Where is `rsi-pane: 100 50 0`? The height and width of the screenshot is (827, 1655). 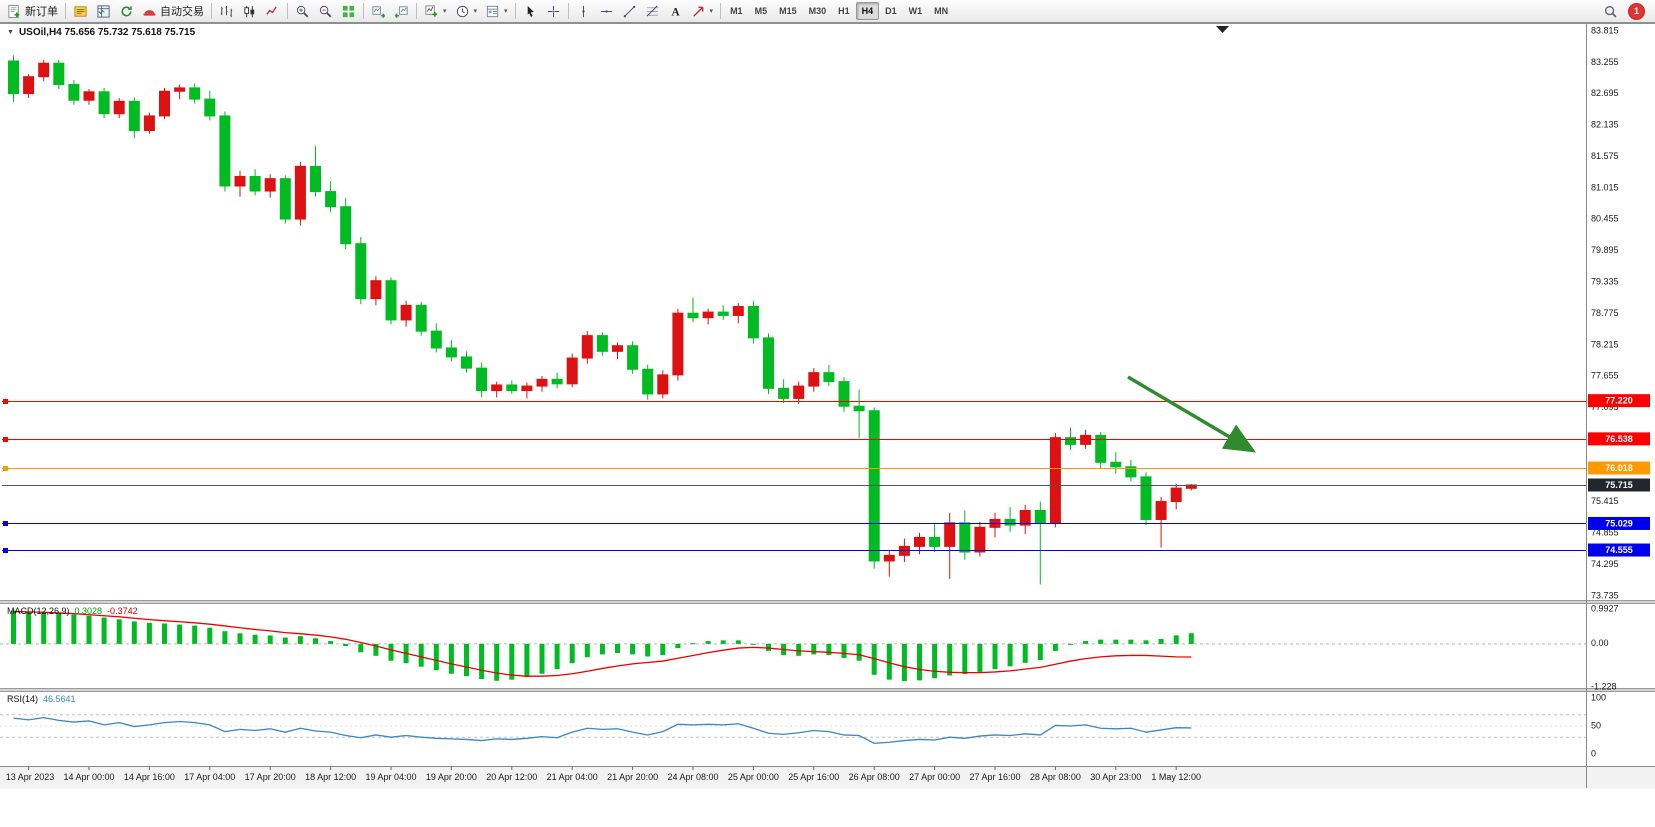
rsi-pane: 100 50 0 is located at coordinates (803, 725).